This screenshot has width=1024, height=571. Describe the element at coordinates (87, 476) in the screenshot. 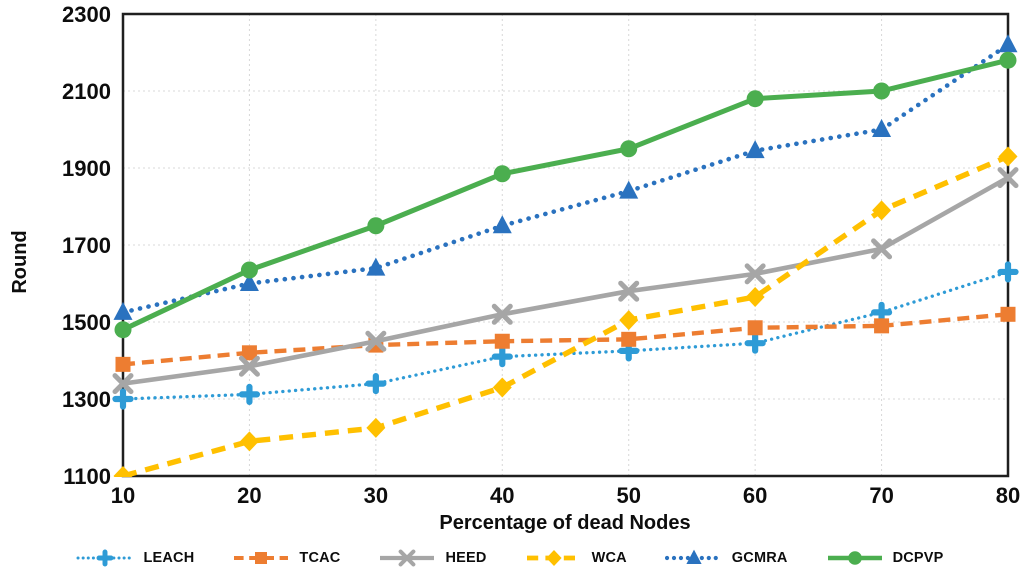

I see `y-tick-label: 1100` at that location.